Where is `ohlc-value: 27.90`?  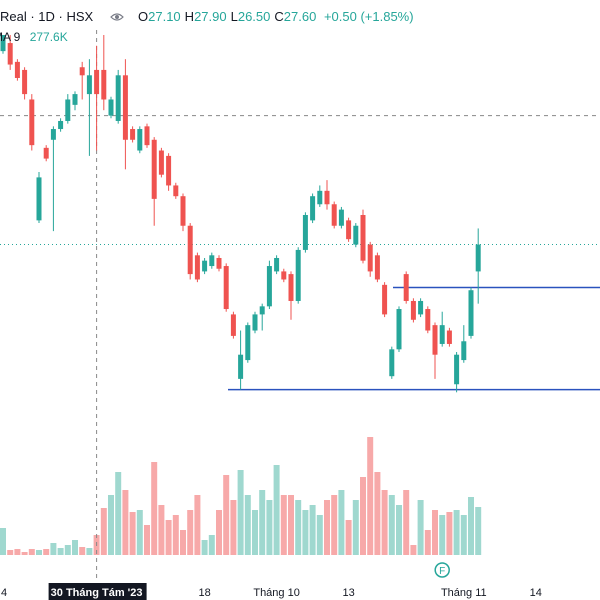
ohlc-value: 27.90 is located at coordinates (210, 16).